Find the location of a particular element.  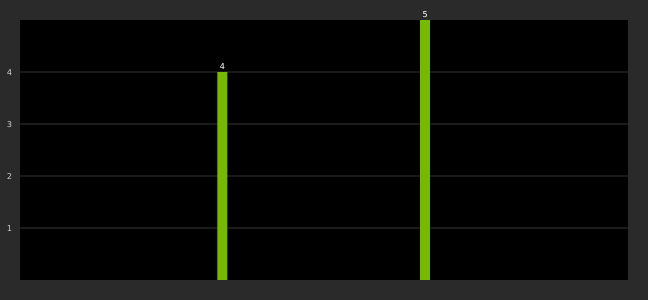

y-tick-label: 1 is located at coordinates (9, 228).